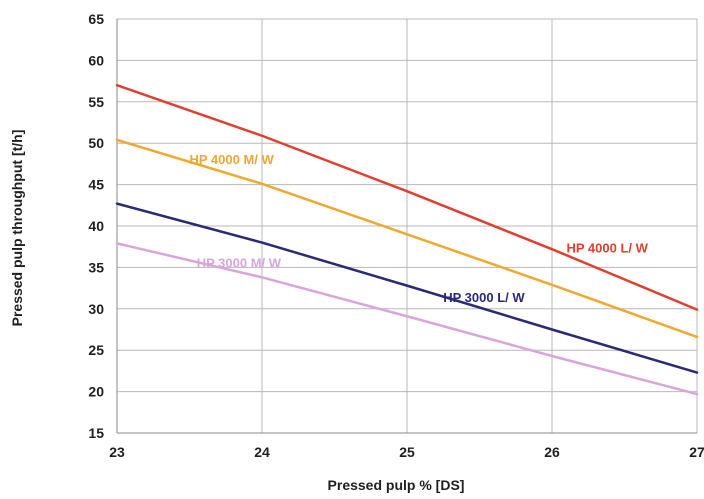  What do you see at coordinates (17, 228) in the screenshot?
I see `y-axis-title: Pressed pulp throughput [t/h]` at bounding box center [17, 228].